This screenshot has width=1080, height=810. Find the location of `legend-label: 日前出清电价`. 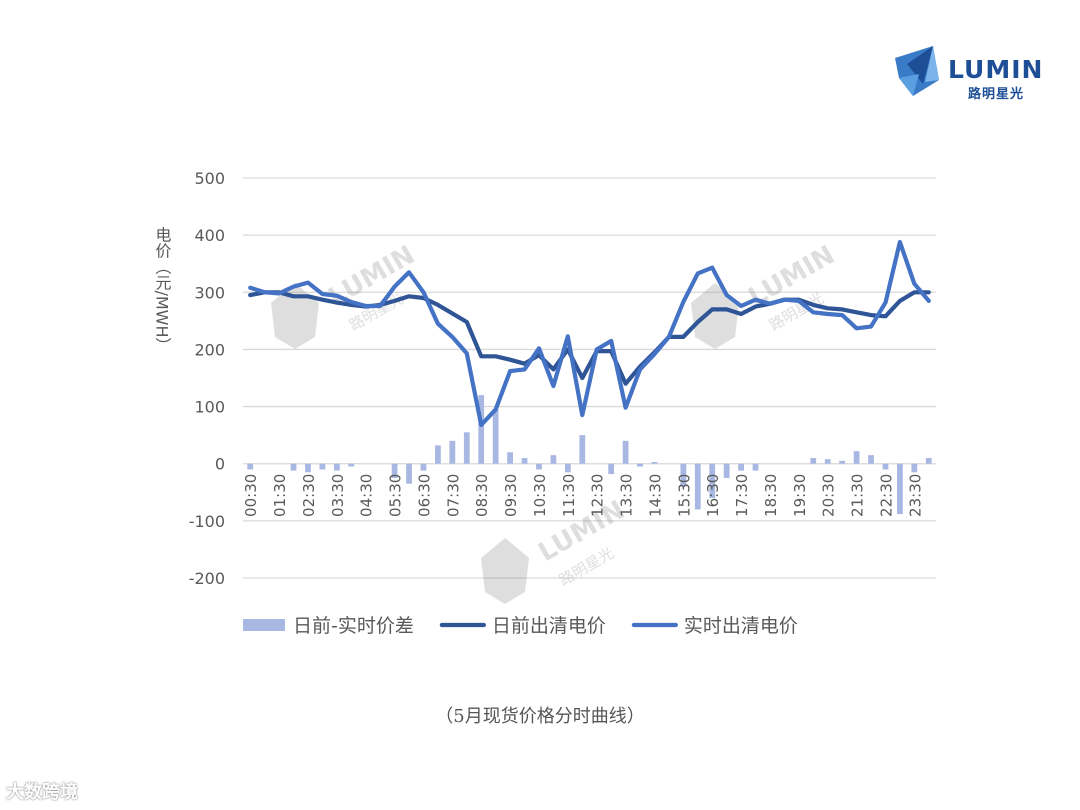

legend-label: 日前出清电价 is located at coordinates (549, 626).